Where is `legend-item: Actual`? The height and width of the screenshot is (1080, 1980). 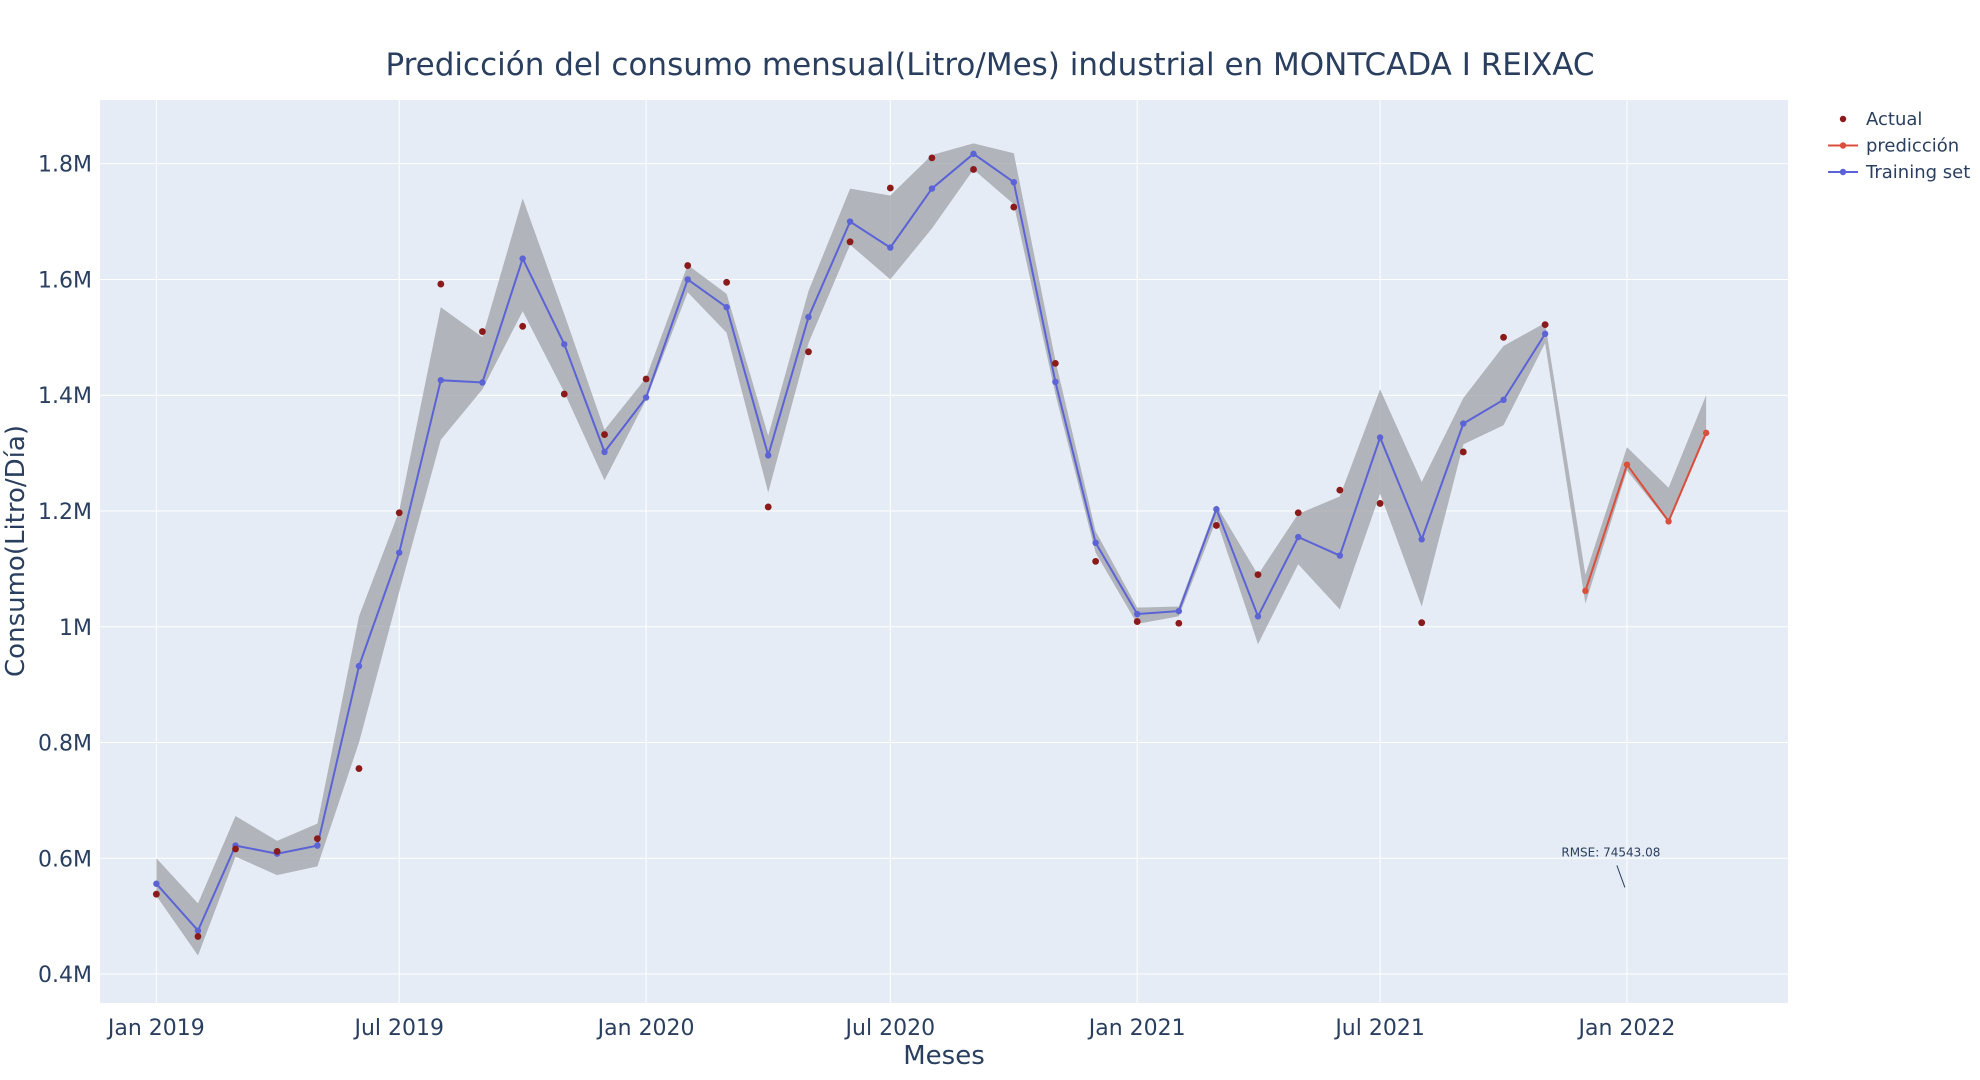 legend-item: Actual is located at coordinates (1881, 119).